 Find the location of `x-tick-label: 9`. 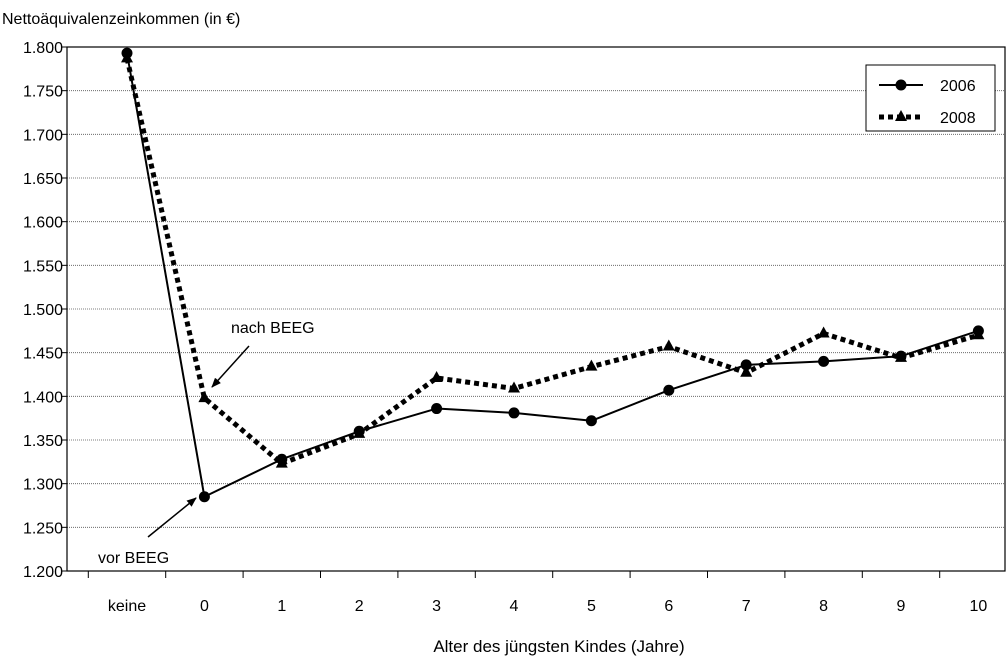

x-tick-label: 9 is located at coordinates (901, 606).